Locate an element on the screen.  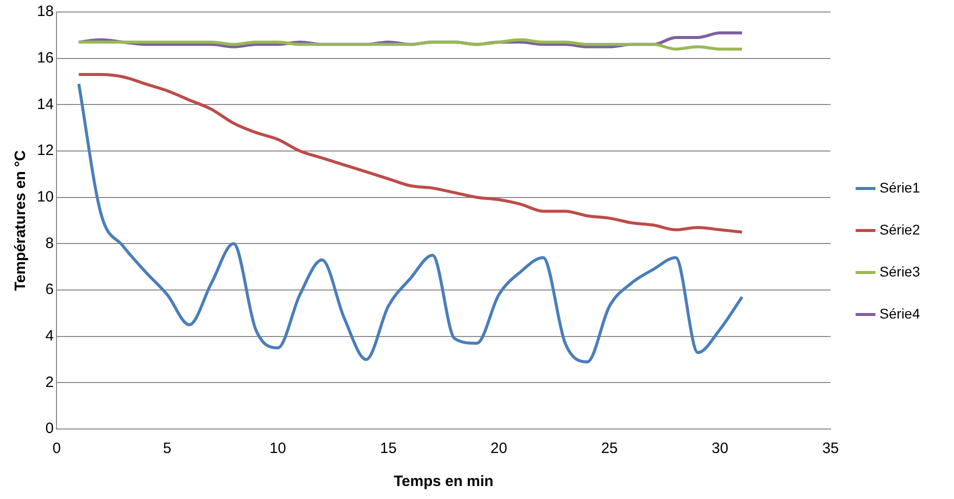
x-tick-label: 20 is located at coordinates (499, 449).